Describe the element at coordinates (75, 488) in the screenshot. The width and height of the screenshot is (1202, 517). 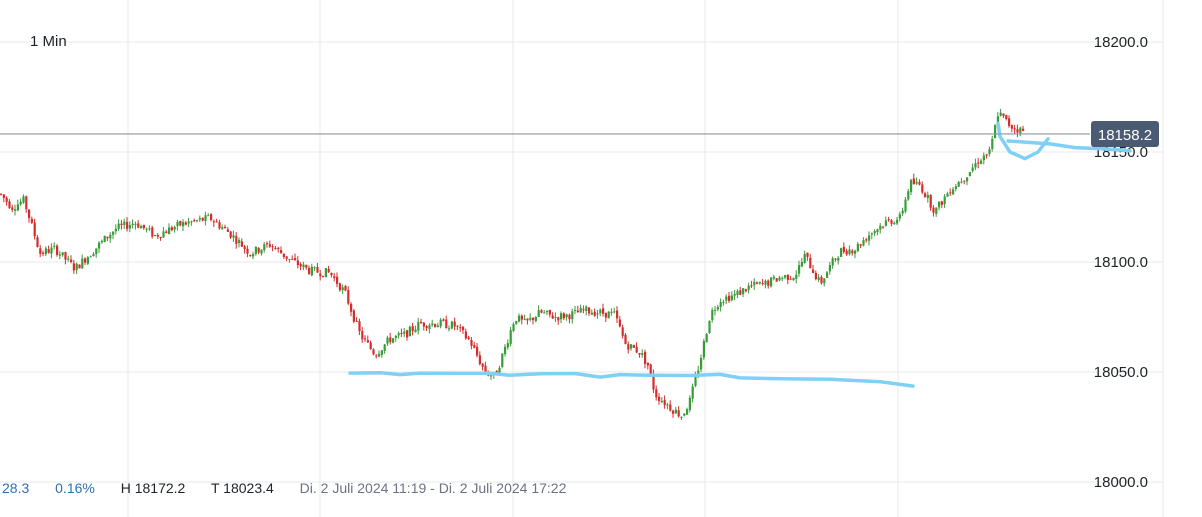
I see `change-percent: 0.16%` at that location.